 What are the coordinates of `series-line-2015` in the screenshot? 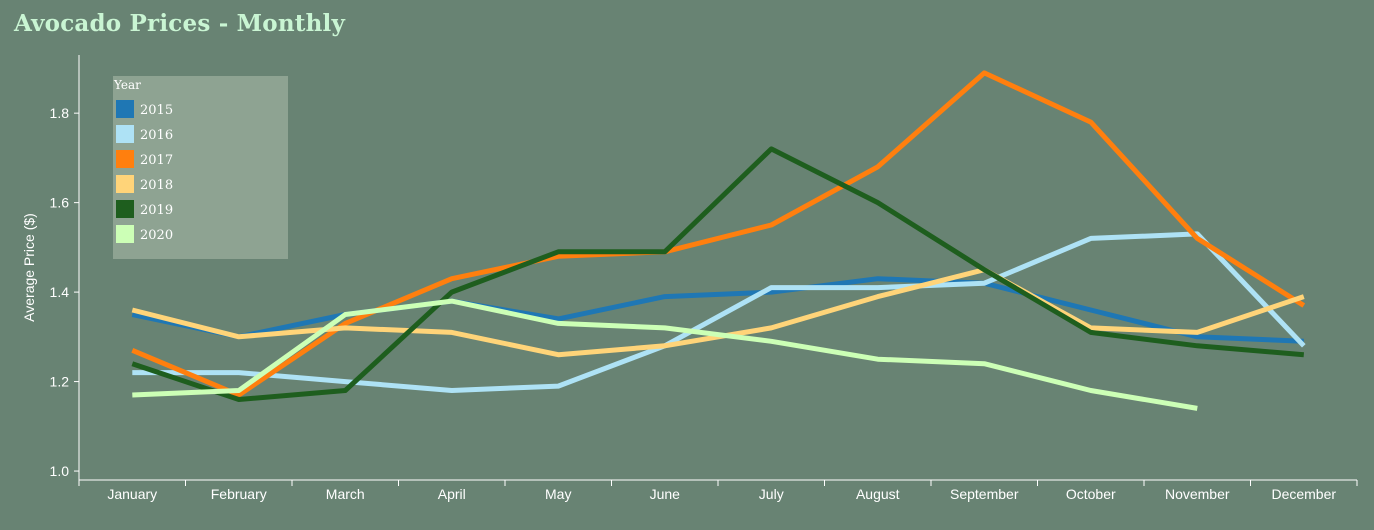 It's located at (717, 310).